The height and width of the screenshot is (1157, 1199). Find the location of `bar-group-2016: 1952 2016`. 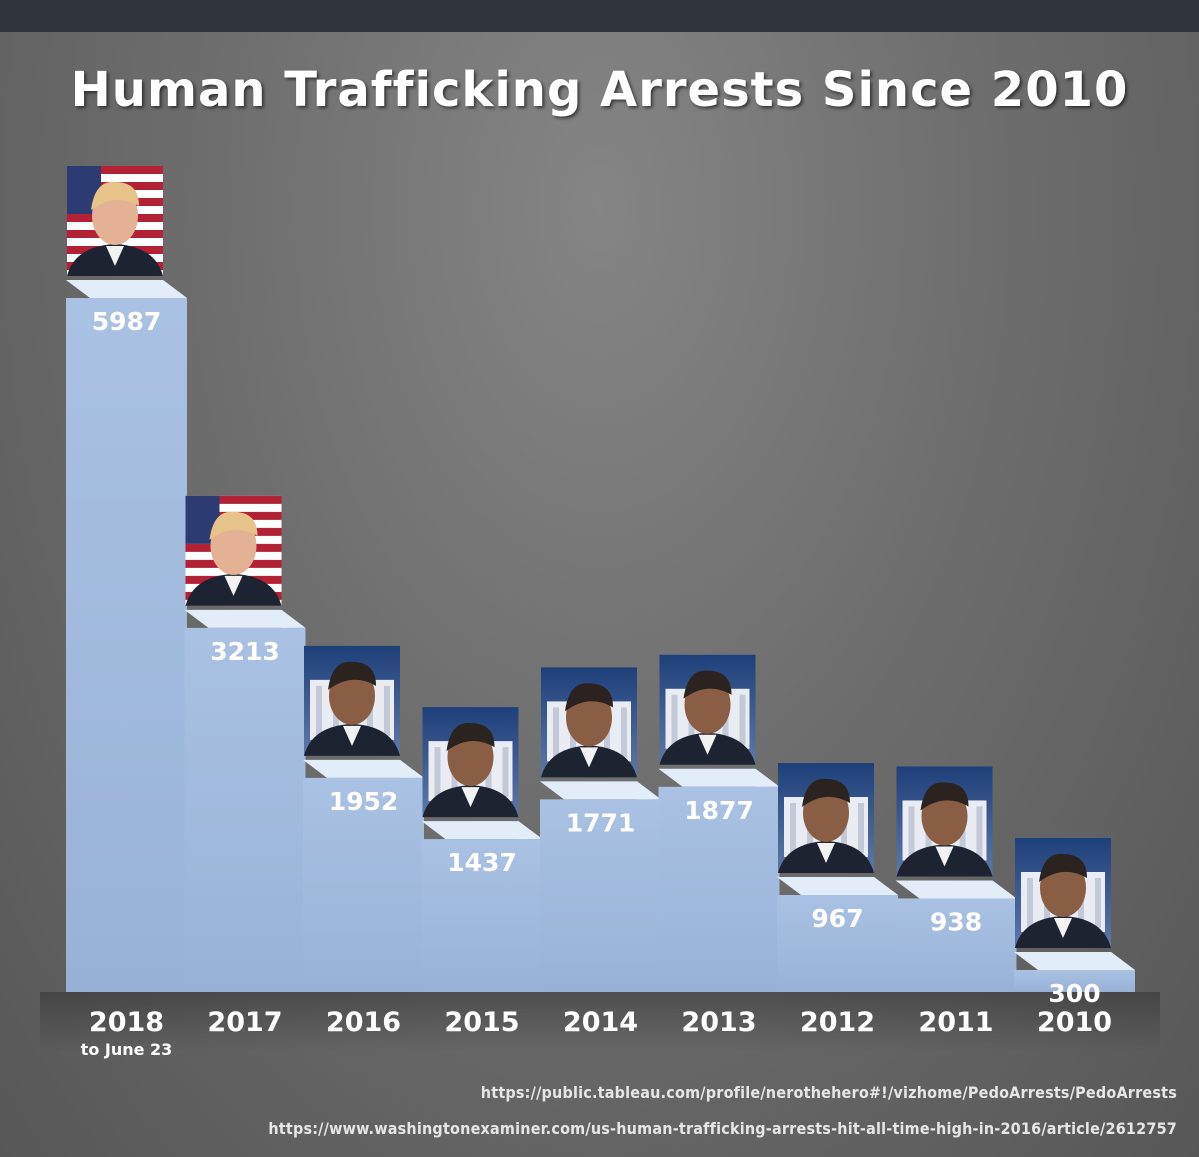

bar-group-2016: 1952 2016 is located at coordinates (363, 841).